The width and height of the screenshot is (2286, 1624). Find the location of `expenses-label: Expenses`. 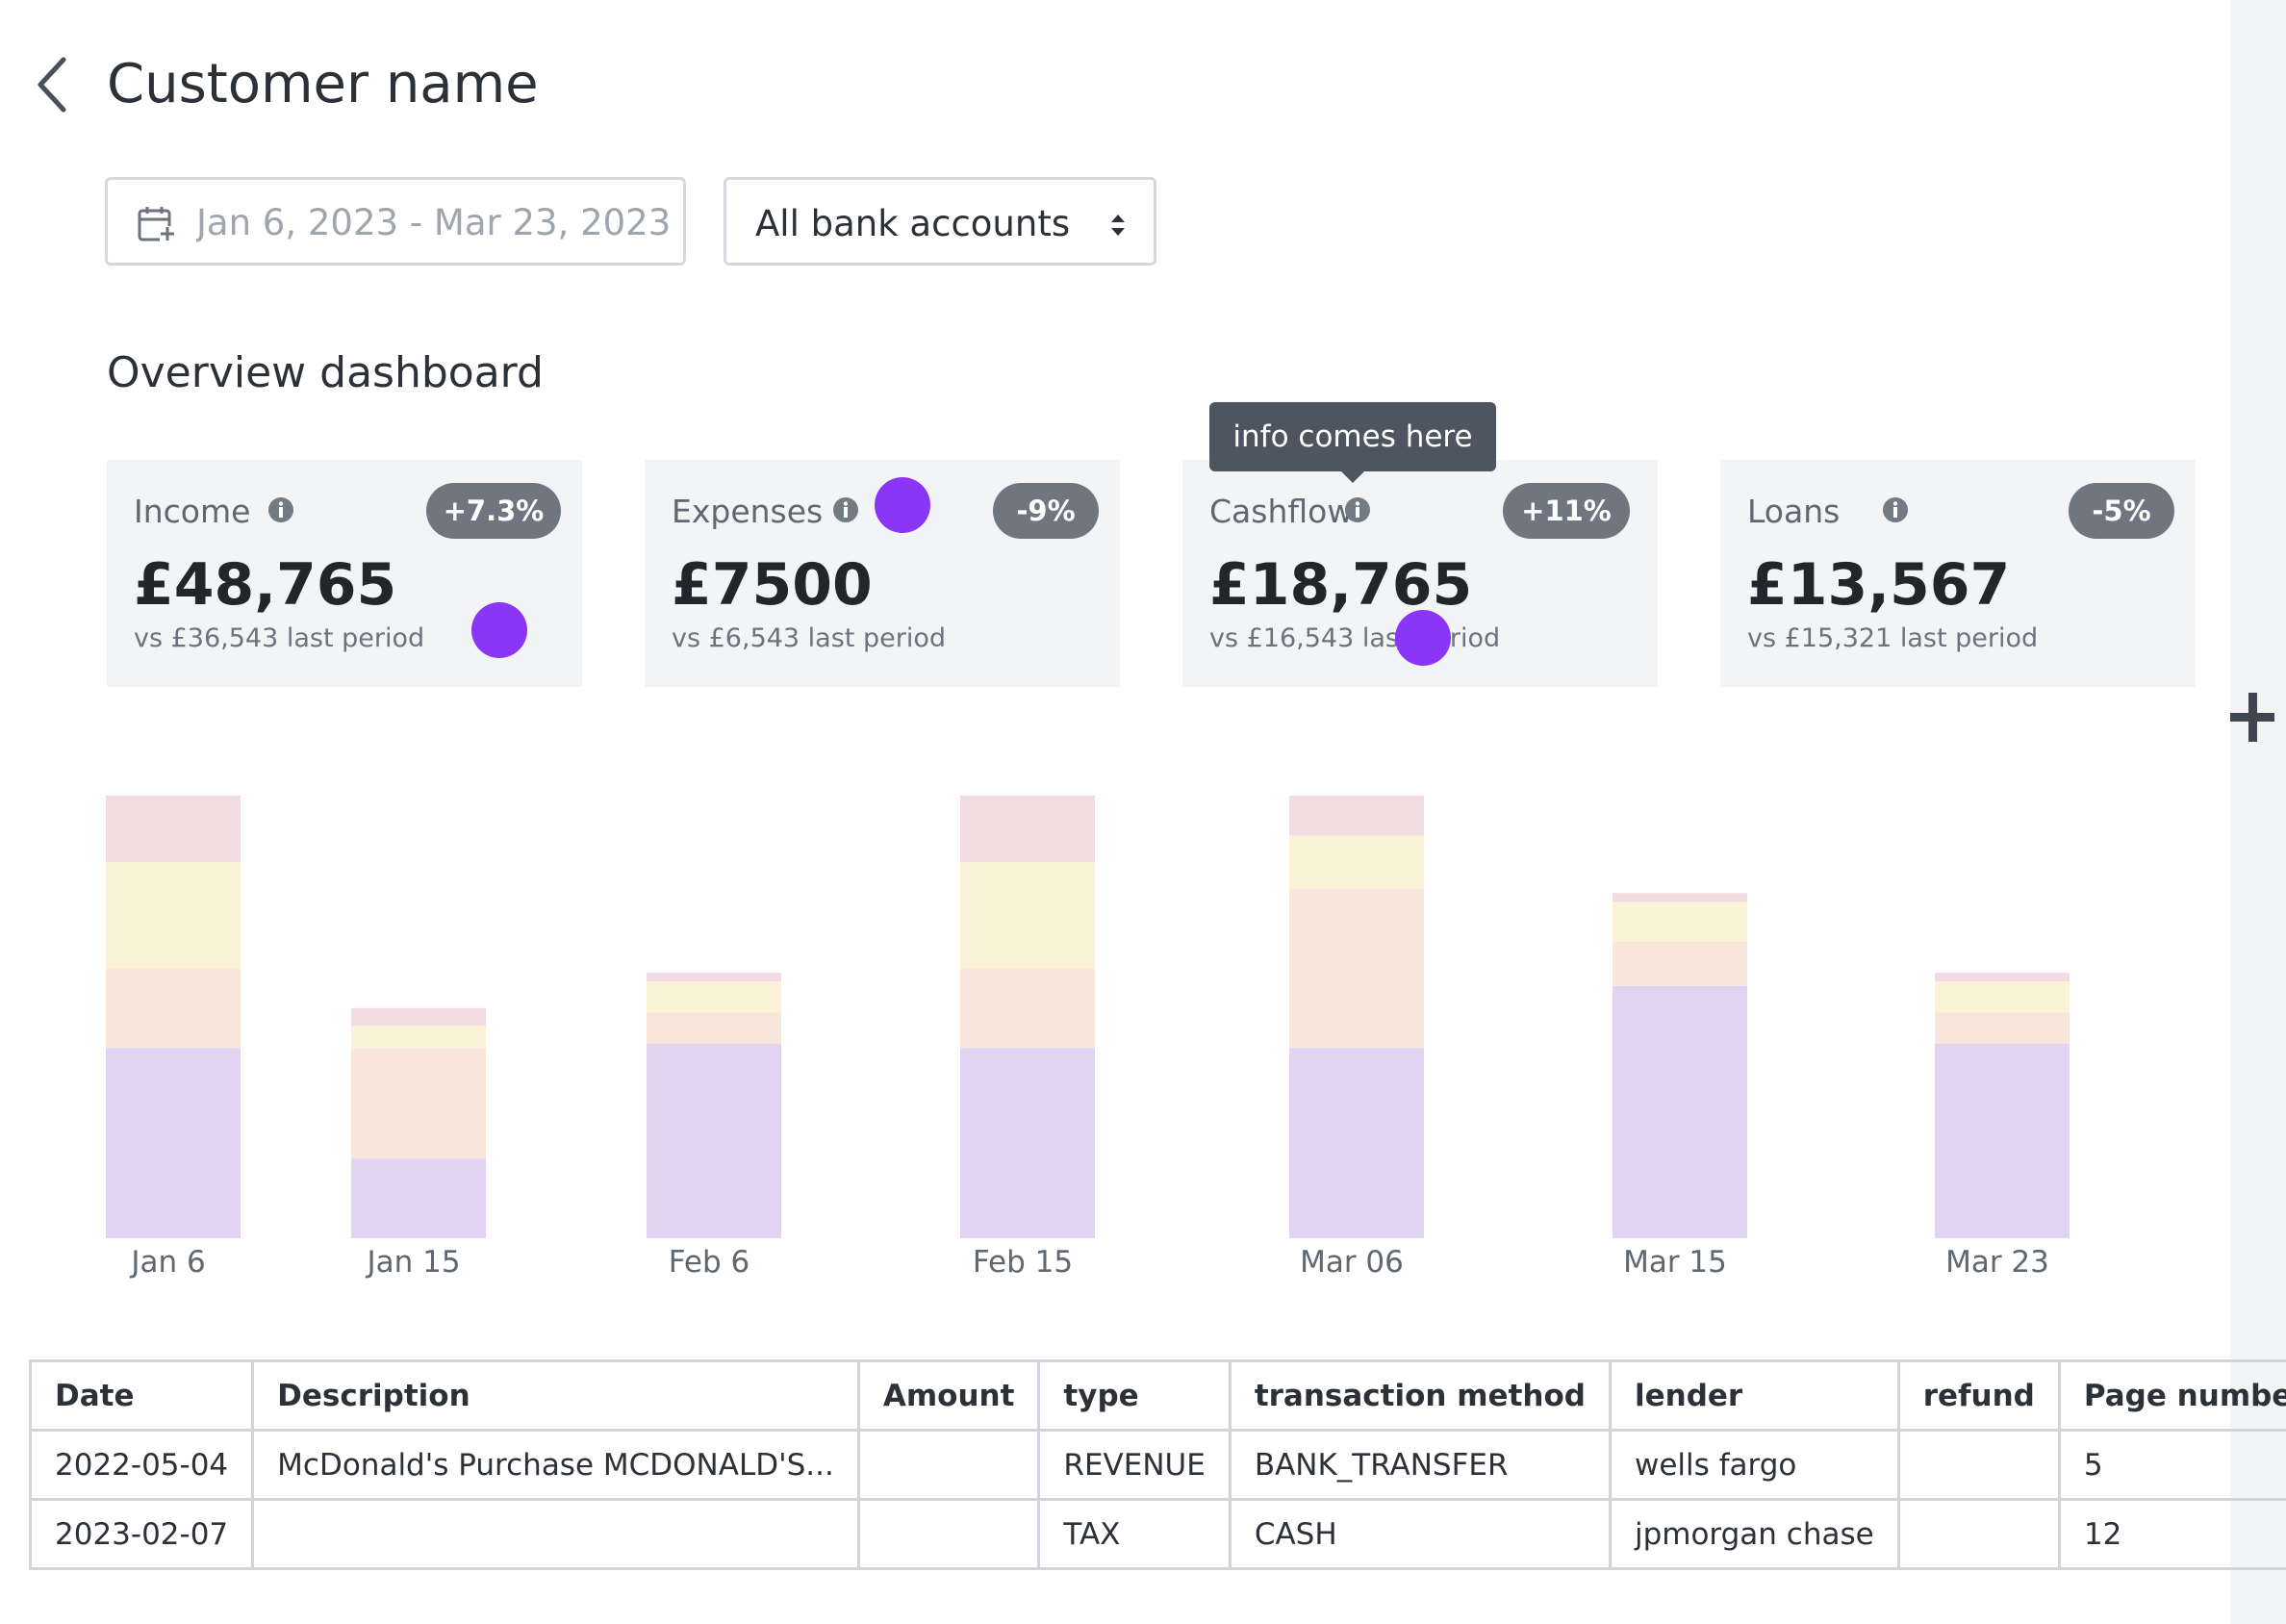

expenses-label: Expenses is located at coordinates (748, 512).